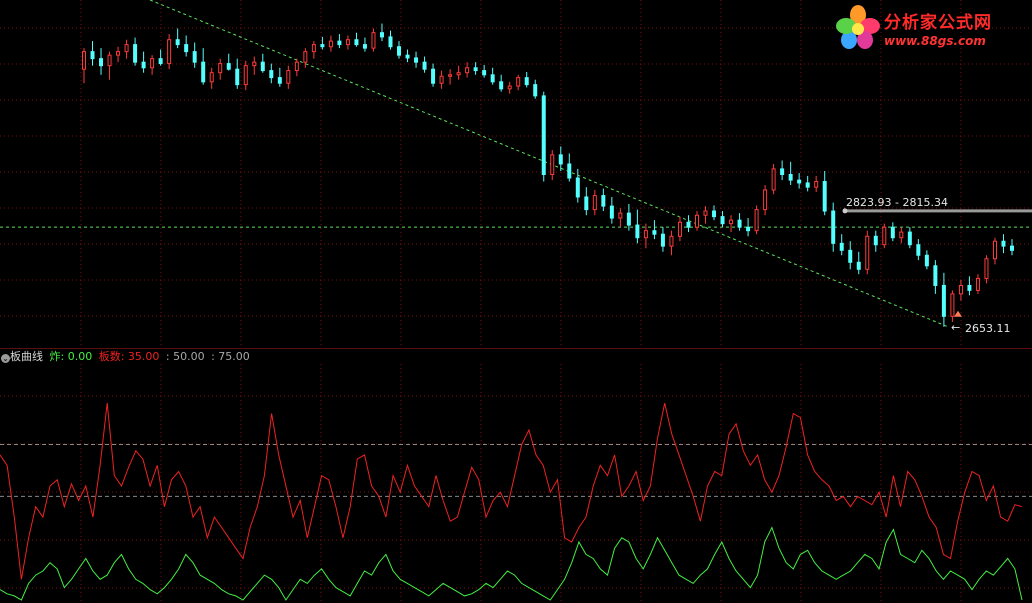 This screenshot has height=603, width=1032. Describe the element at coordinates (26, 356) in the screenshot. I see `indicator-name: 板曲线` at that location.